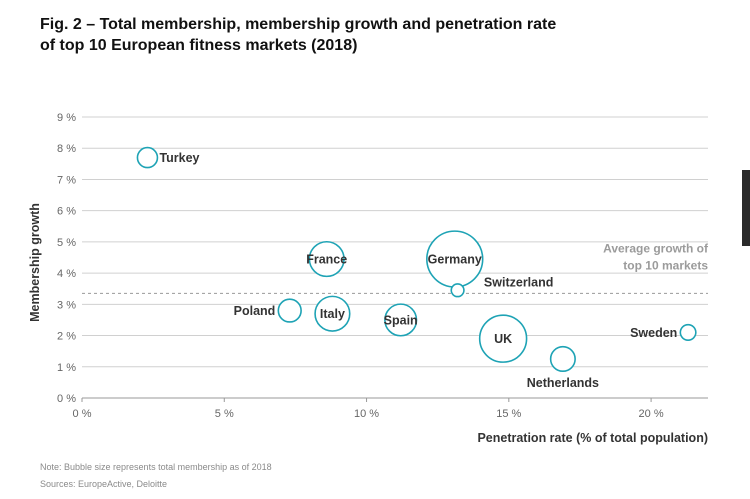 This screenshot has width=750, height=499. I want to click on bubble-label-uk: UK, so click(503, 339).